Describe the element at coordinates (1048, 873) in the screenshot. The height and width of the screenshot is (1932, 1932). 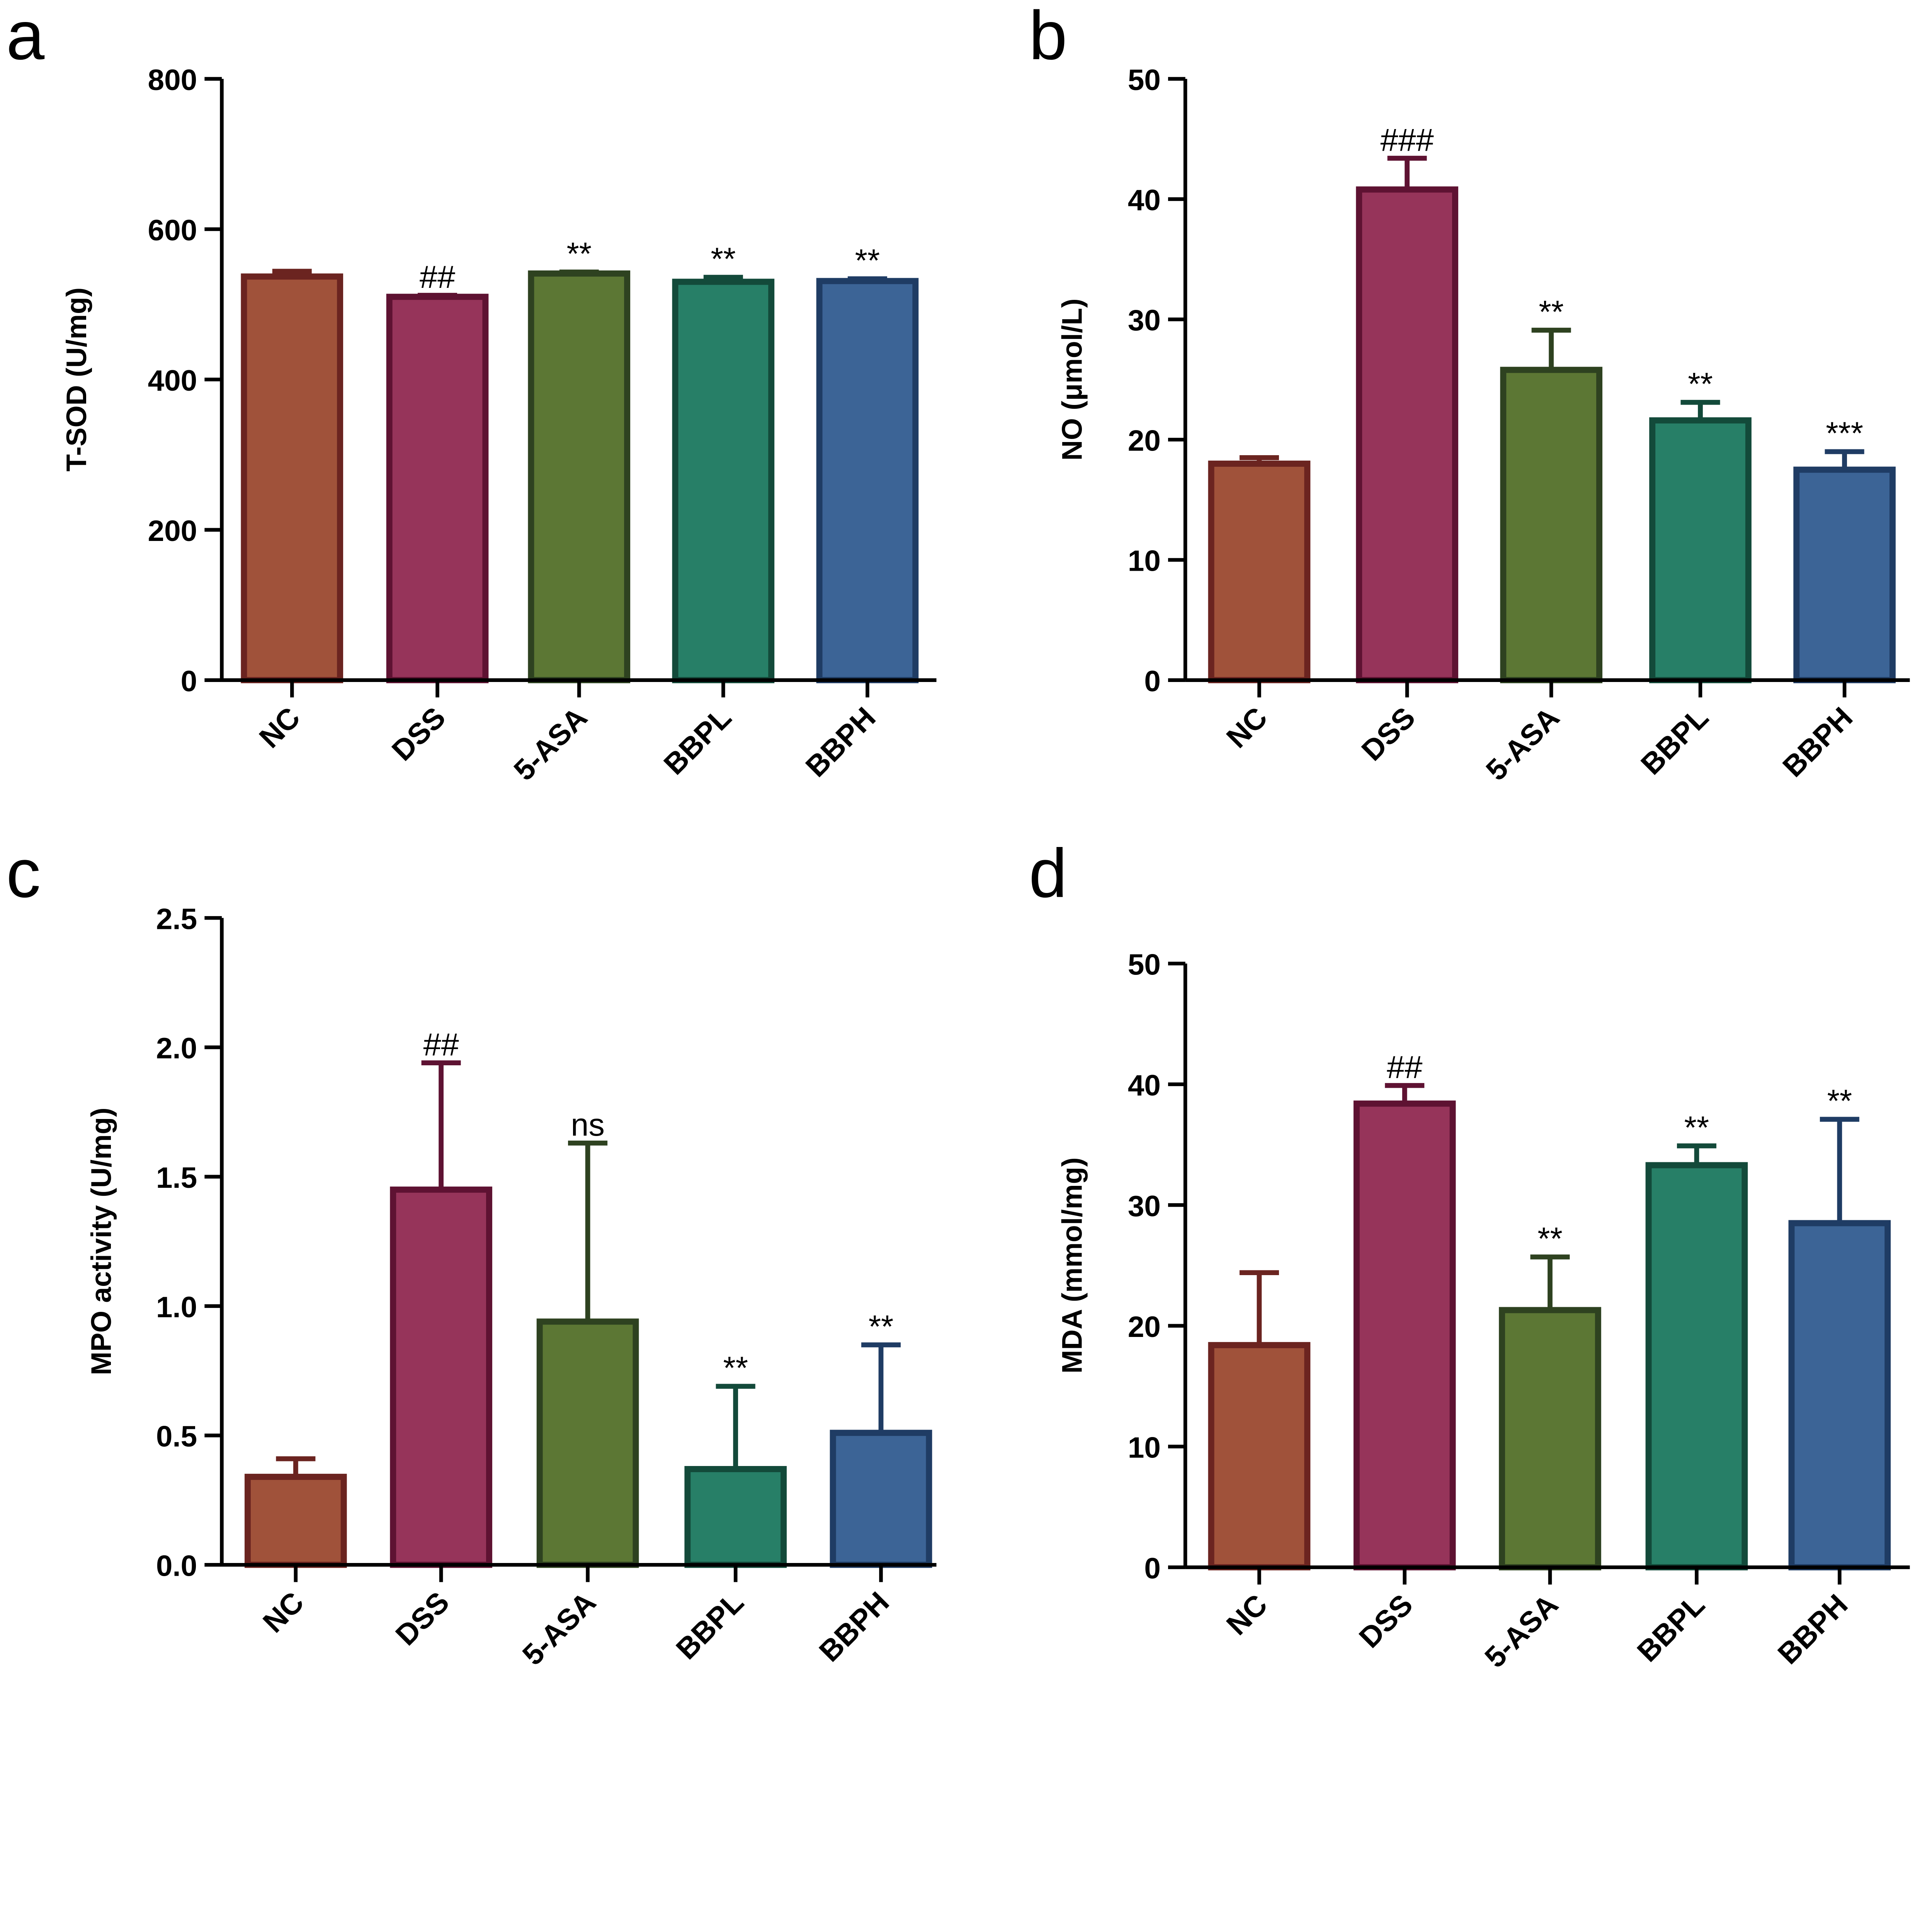
I see `panel-label: d` at that location.